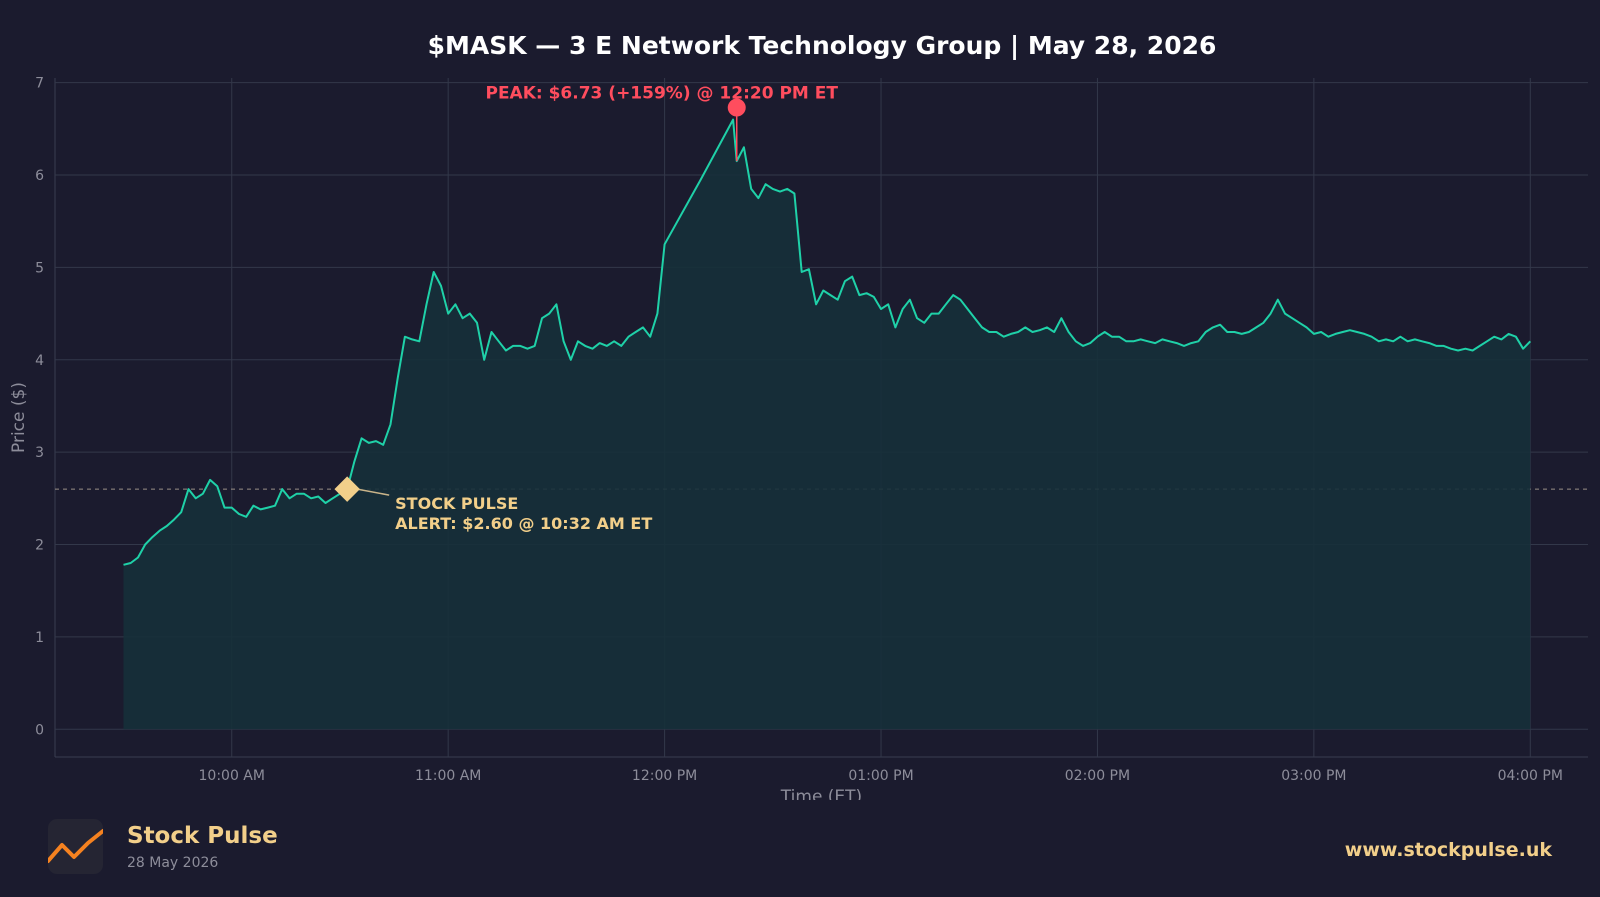 The height and width of the screenshot is (897, 1600). Describe the element at coordinates (39, 638) in the screenshot. I see `y-tick-label: 1` at that location.